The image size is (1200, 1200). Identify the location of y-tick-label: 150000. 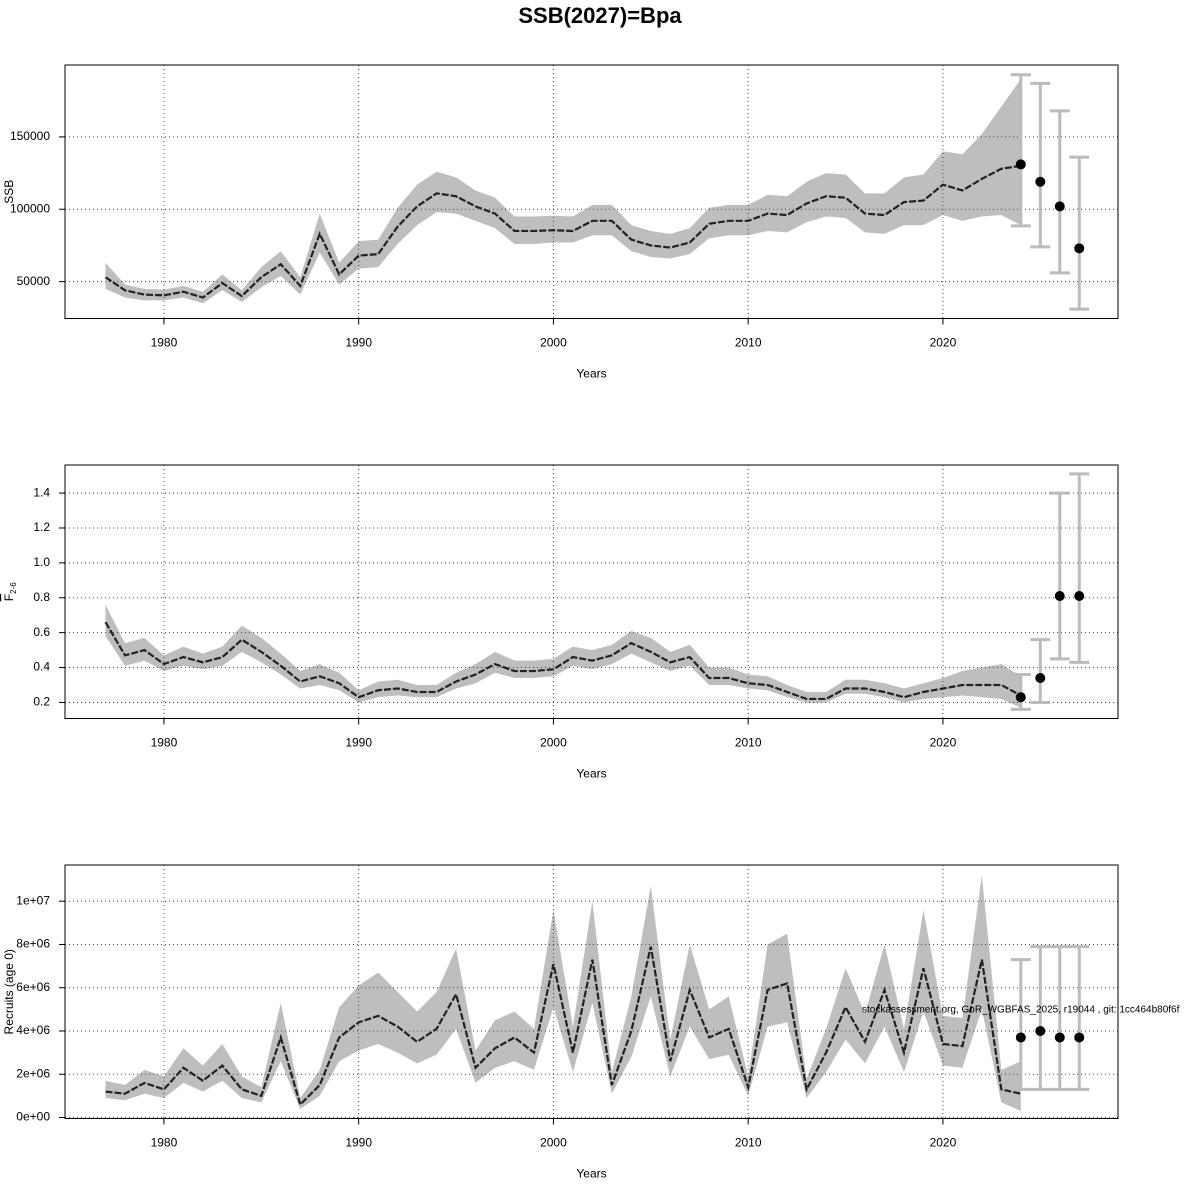
(30, 136).